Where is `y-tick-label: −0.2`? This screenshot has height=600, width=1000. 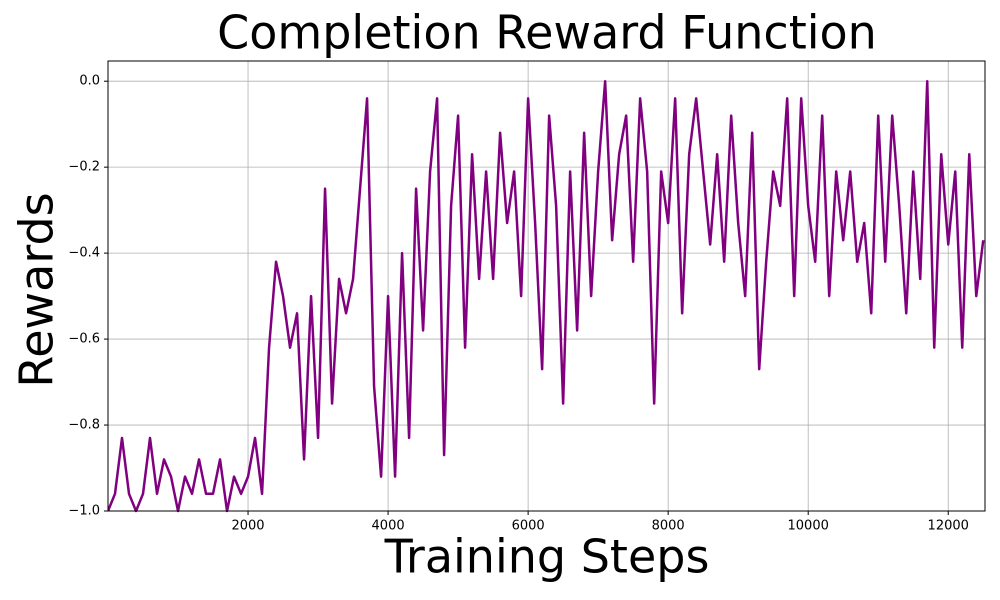
y-tick-label: −0.2 is located at coordinates (84, 167).